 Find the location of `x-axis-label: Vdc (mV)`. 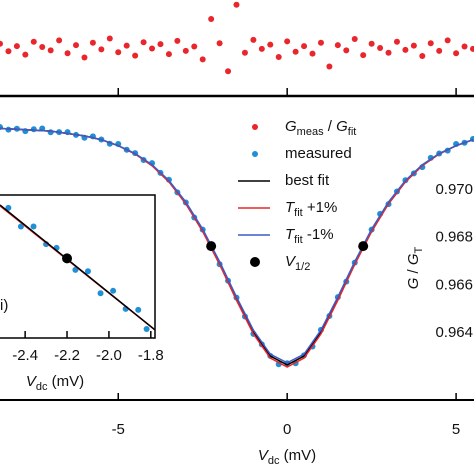

x-axis-label: Vdc (mV) is located at coordinates (287, 457).